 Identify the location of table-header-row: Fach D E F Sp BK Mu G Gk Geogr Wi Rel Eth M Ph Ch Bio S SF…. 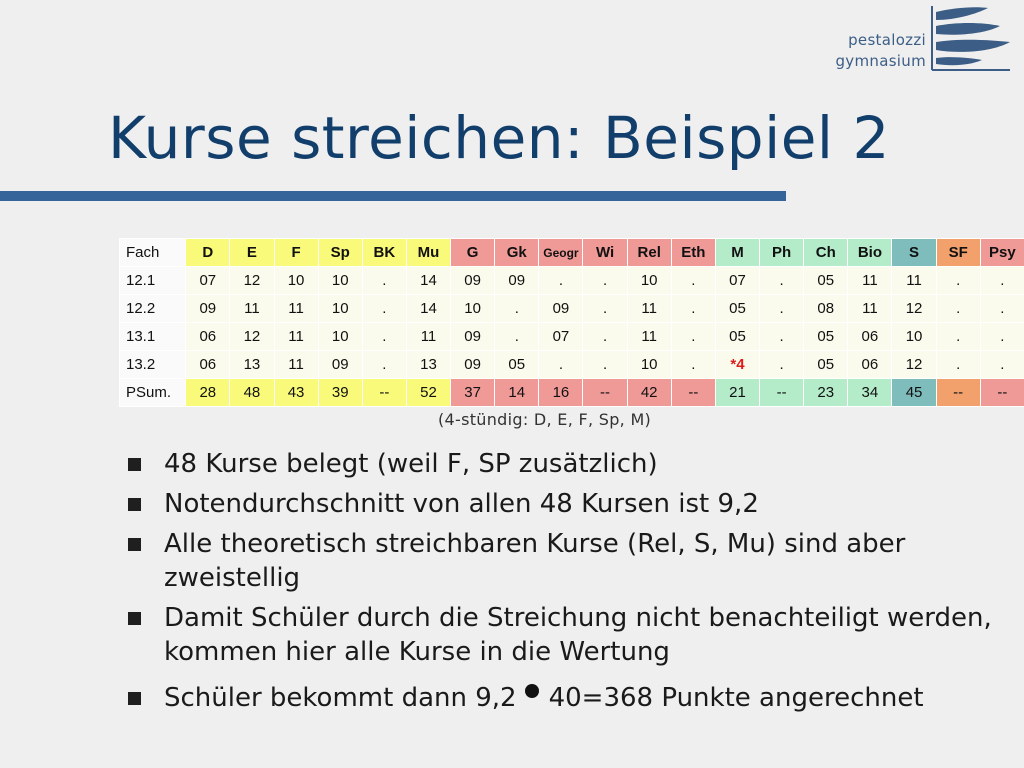
(571, 252).